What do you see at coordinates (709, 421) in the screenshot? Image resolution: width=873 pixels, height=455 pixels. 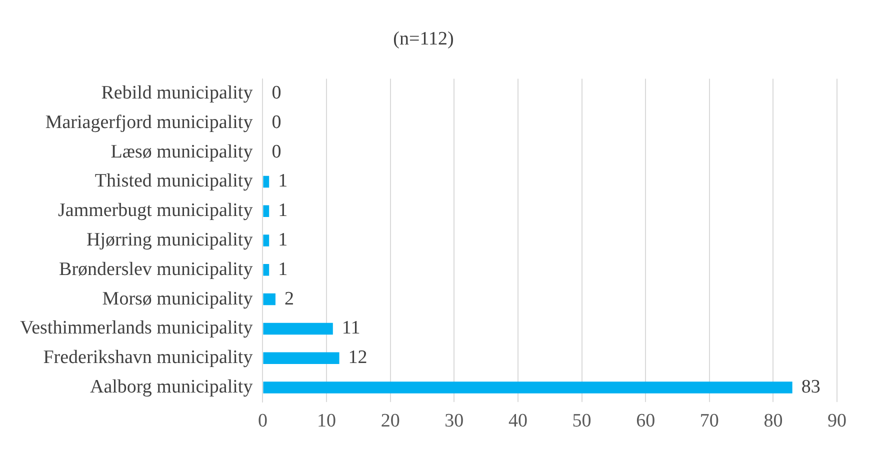 I see `x-tick-label: 70` at bounding box center [709, 421].